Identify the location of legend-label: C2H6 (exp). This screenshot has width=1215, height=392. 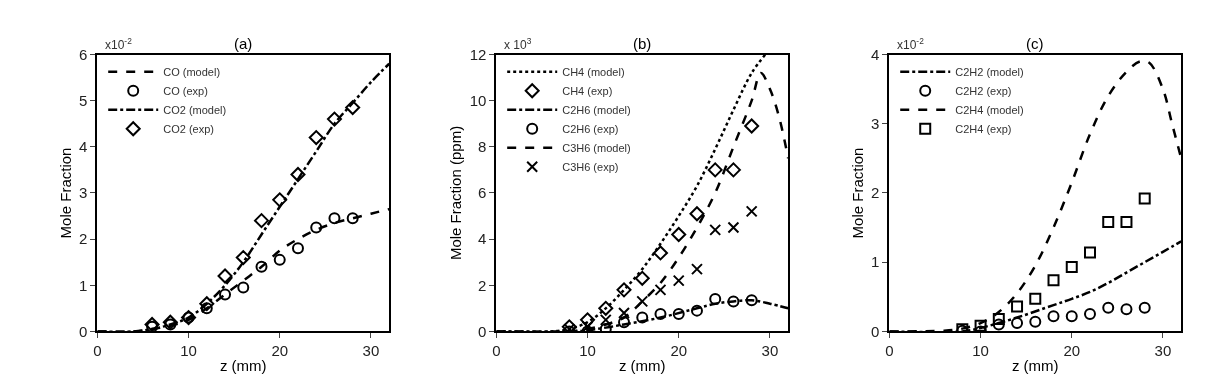
(590, 129).